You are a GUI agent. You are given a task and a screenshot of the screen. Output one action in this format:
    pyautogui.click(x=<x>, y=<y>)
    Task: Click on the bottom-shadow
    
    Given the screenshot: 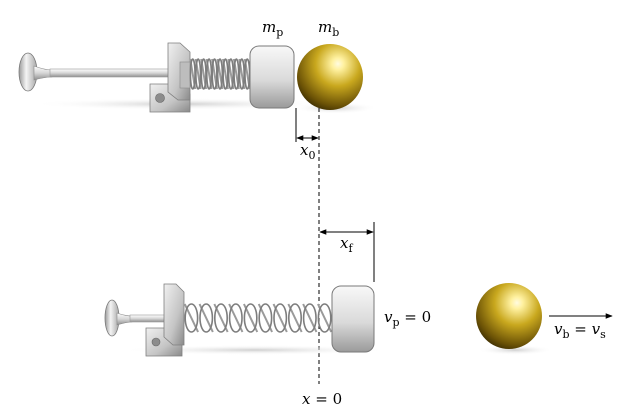 What is the action you would take?
    pyautogui.click(x=255, y=350)
    